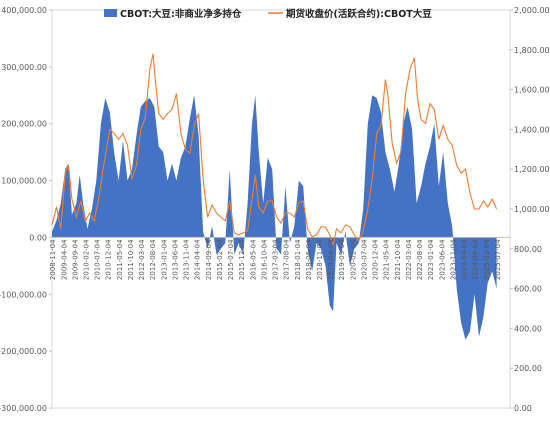 This screenshot has height=421, width=550. What do you see at coordinates (532, 209) in the screenshot?
I see `right-axis-tick-label: 1,000.00` at bounding box center [532, 209].